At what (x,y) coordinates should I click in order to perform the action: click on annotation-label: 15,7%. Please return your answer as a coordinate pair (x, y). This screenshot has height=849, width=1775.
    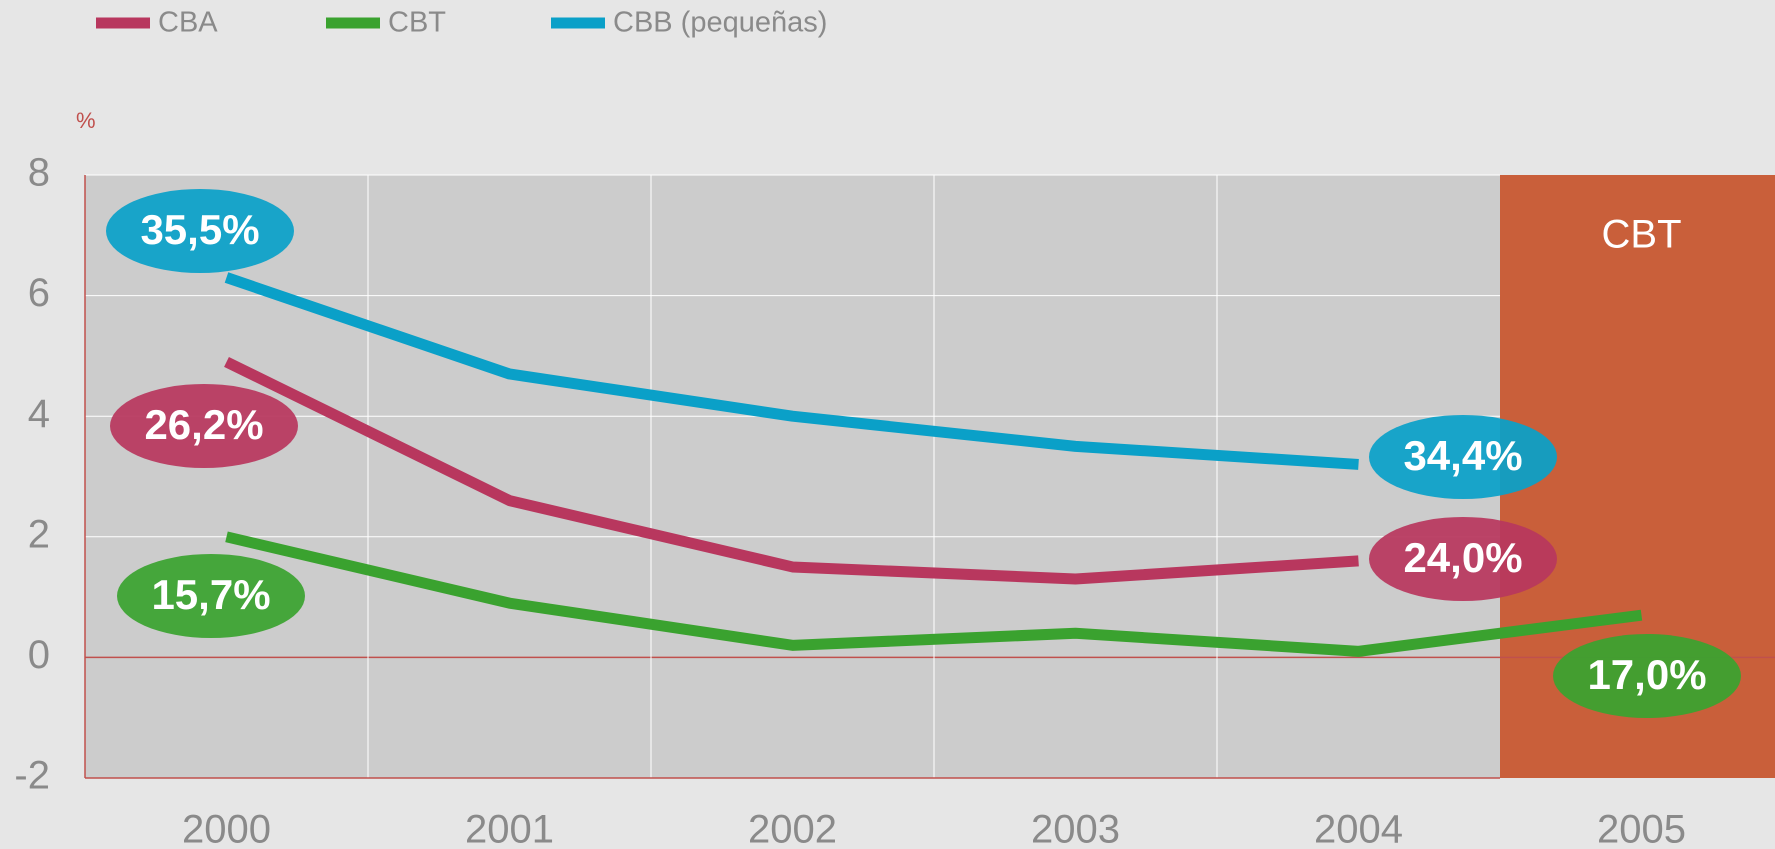
    Looking at the image, I should click on (210, 594).